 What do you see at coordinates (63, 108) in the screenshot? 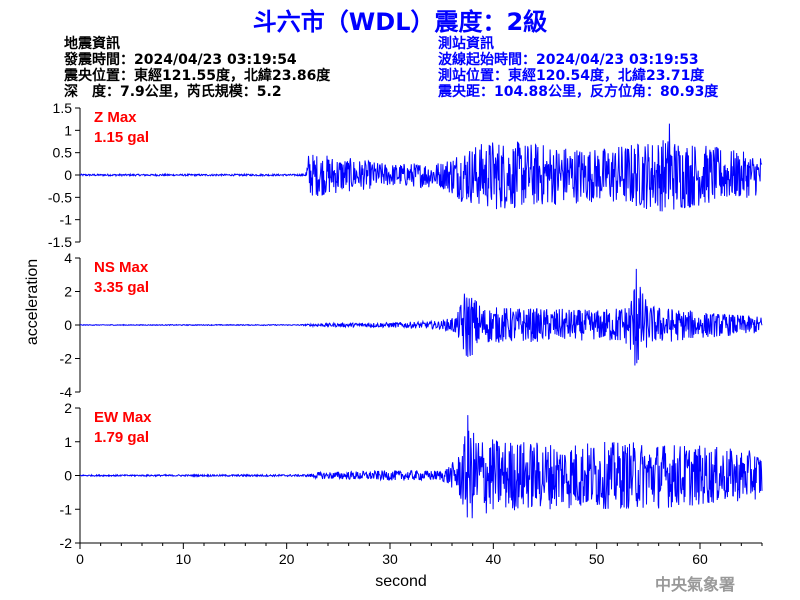
I see `z-y-tick-label: 1.5` at bounding box center [63, 108].